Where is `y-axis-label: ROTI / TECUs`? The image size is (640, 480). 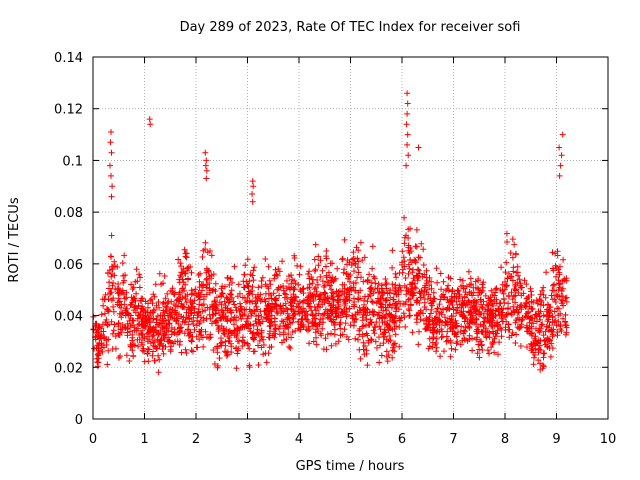
y-axis-label: ROTI / TECUs is located at coordinates (14, 239).